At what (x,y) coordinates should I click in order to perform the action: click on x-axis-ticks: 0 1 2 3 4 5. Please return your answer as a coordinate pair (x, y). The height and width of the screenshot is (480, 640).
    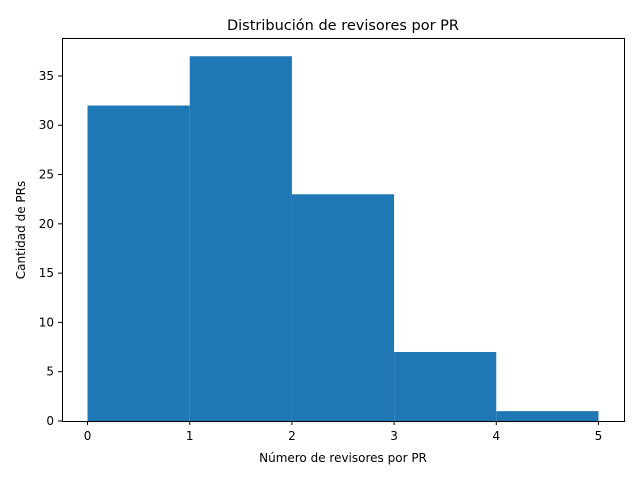
    Looking at the image, I should click on (343, 432).